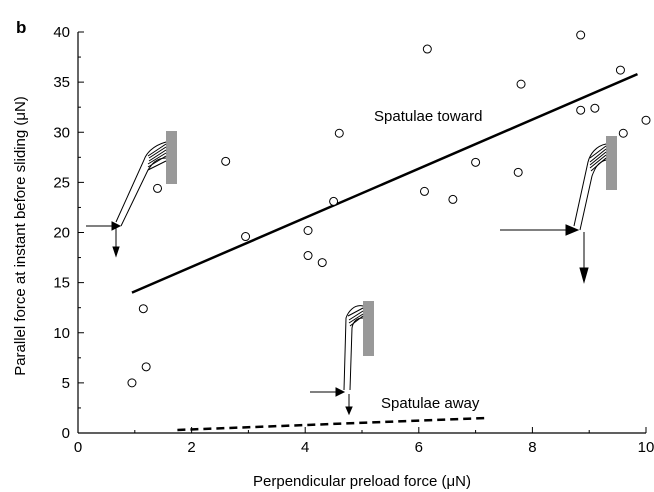 The width and height of the screenshot is (654, 492). I want to click on panel-label: b, so click(21, 27).